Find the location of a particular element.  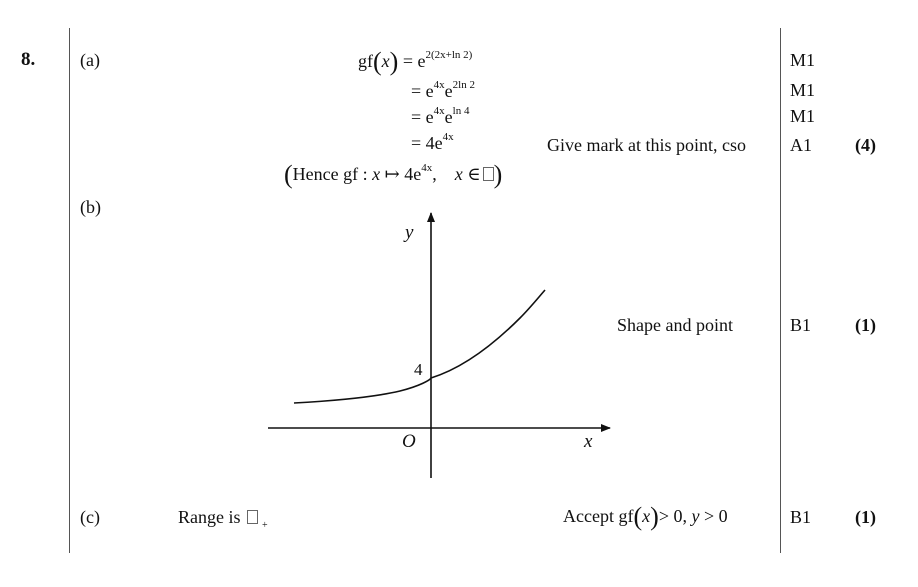

part-b-total: (1) is located at coordinates (865, 325).